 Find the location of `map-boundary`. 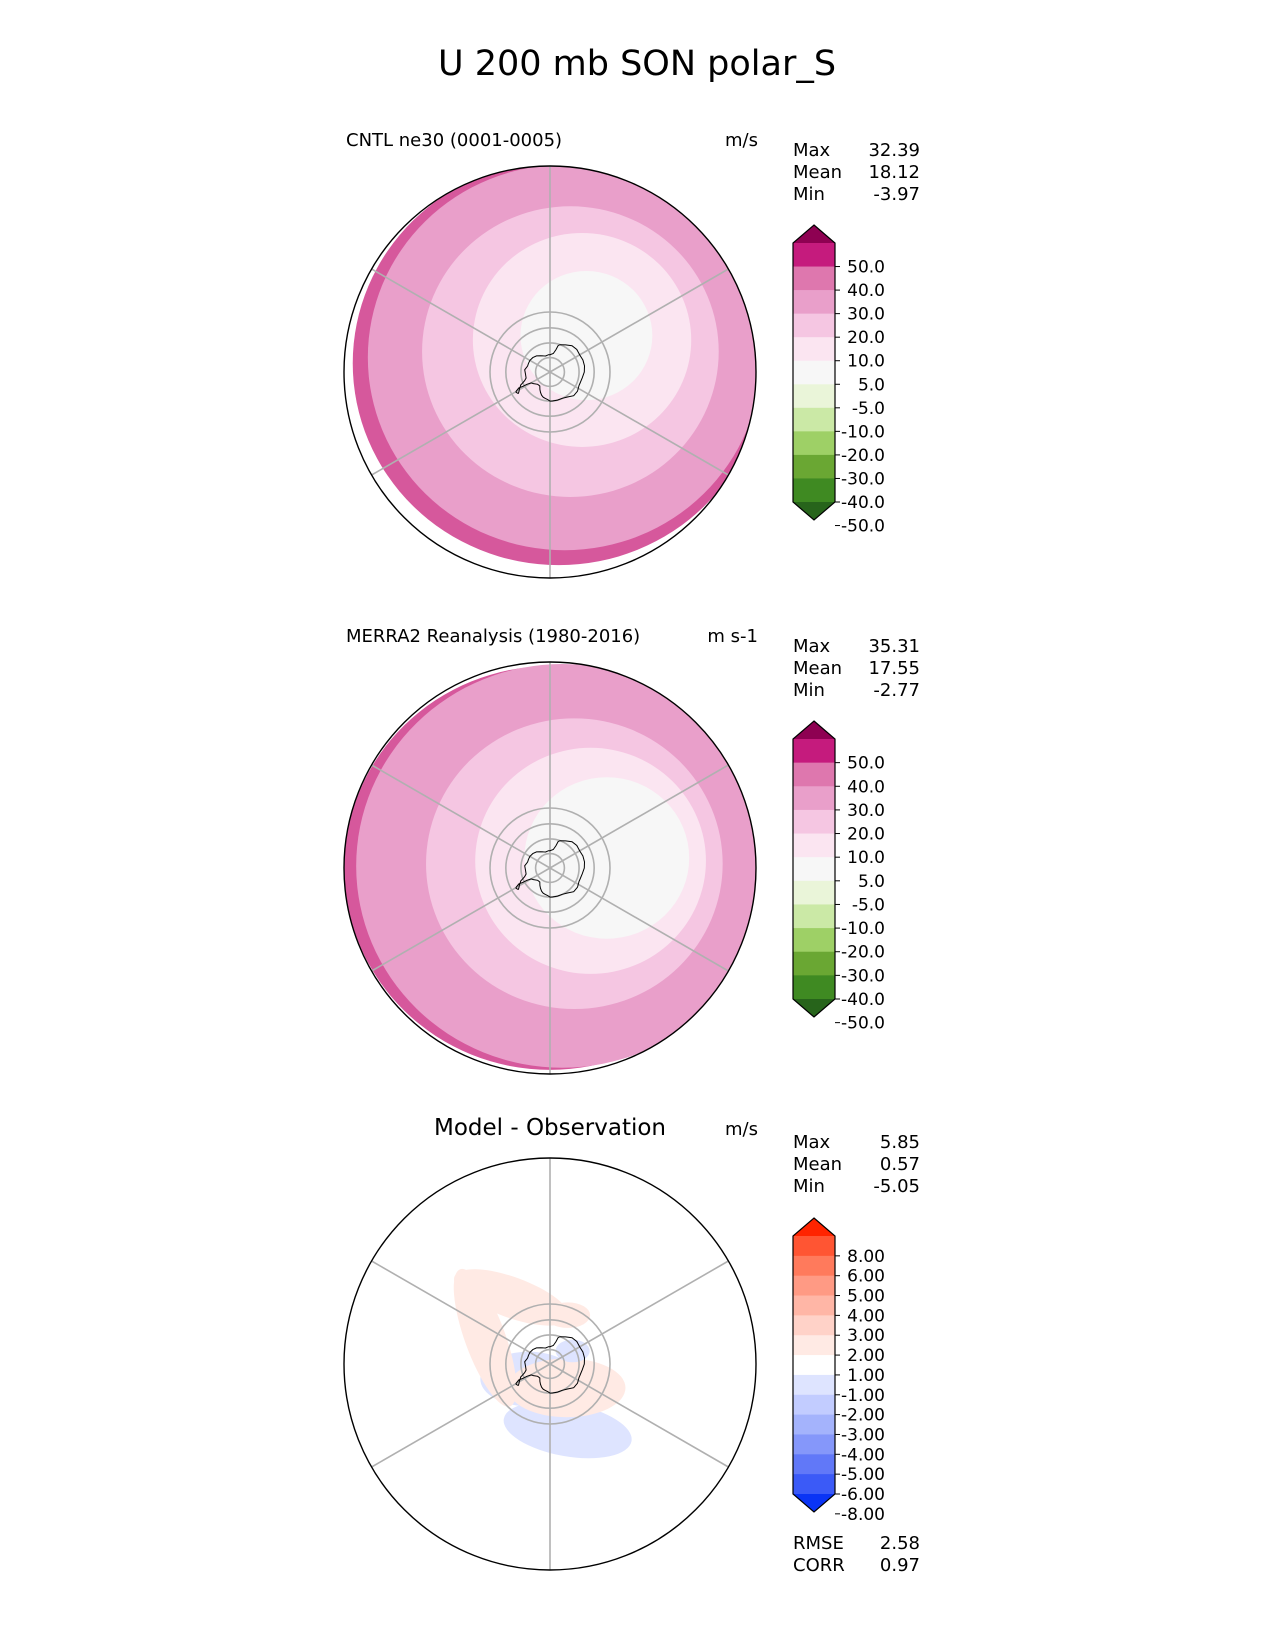

map-boundary is located at coordinates (550, 868).